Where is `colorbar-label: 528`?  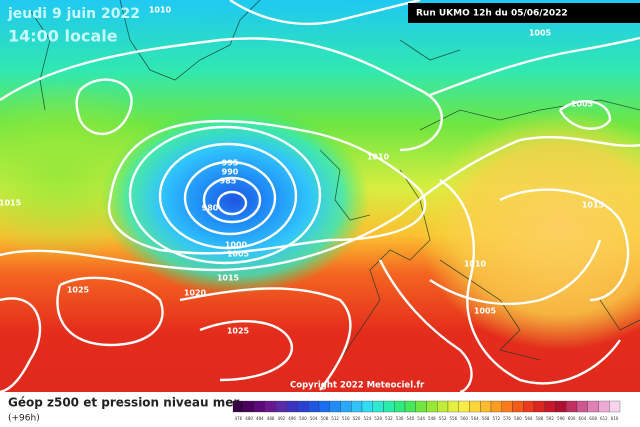 colorbar-label: 528 is located at coordinates (378, 418).